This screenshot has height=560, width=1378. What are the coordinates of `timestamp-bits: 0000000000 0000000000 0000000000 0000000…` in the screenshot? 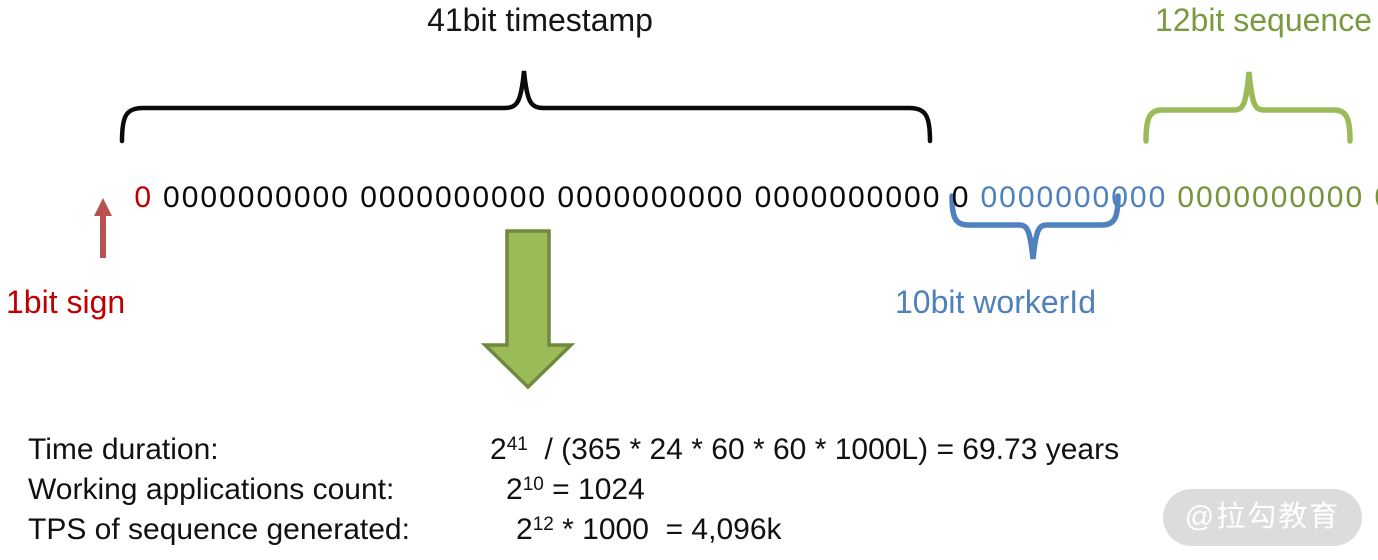 It's located at (567, 197).